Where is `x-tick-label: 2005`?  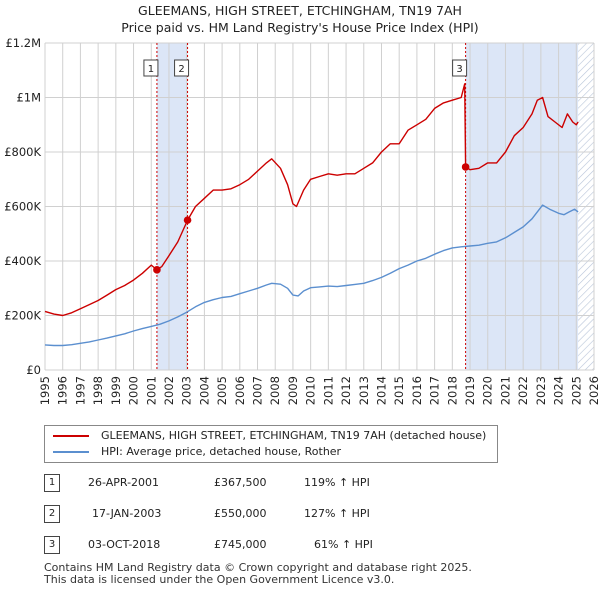
x-tick-label: 2005 is located at coordinates (222, 390).